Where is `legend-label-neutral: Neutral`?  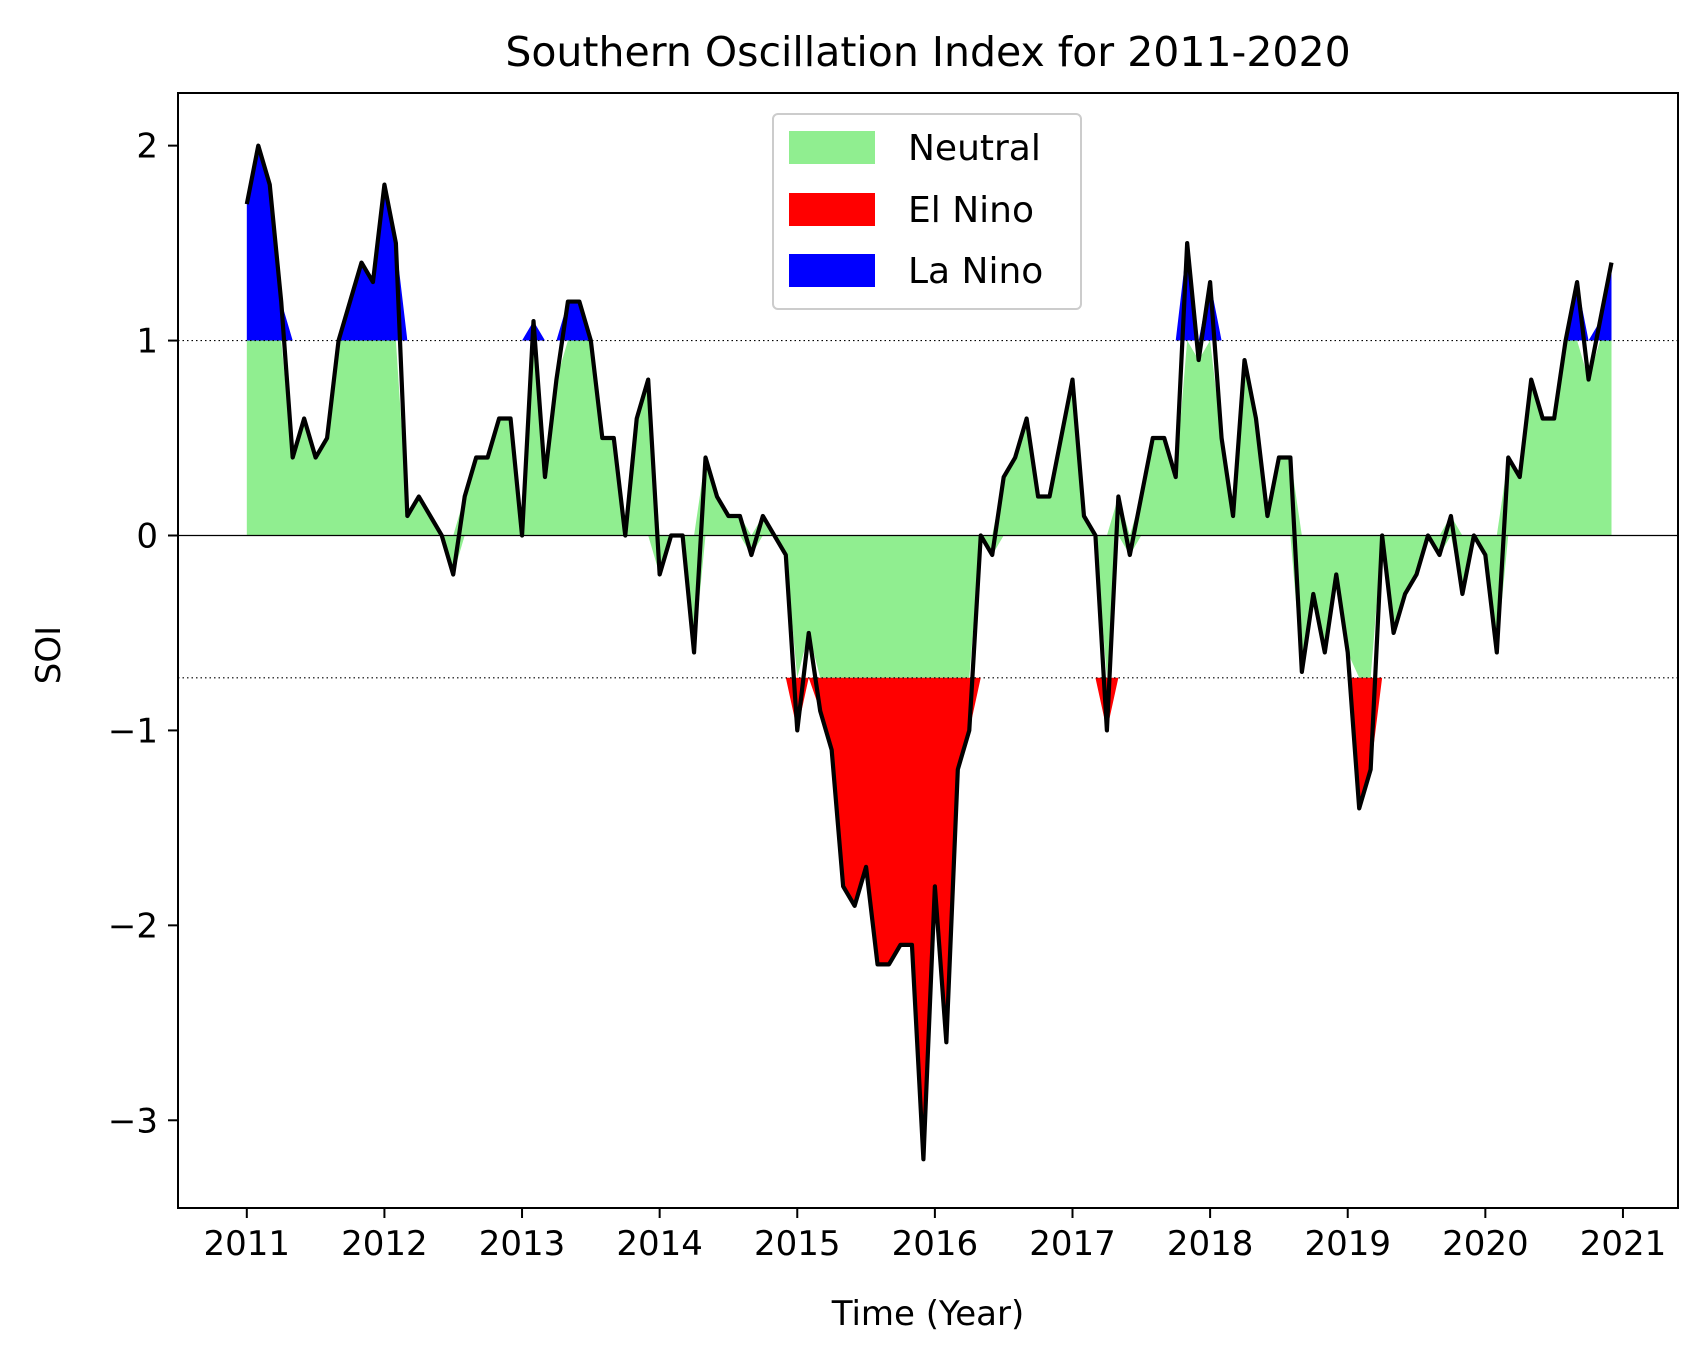 legend-label-neutral: Neutral is located at coordinates (974, 148).